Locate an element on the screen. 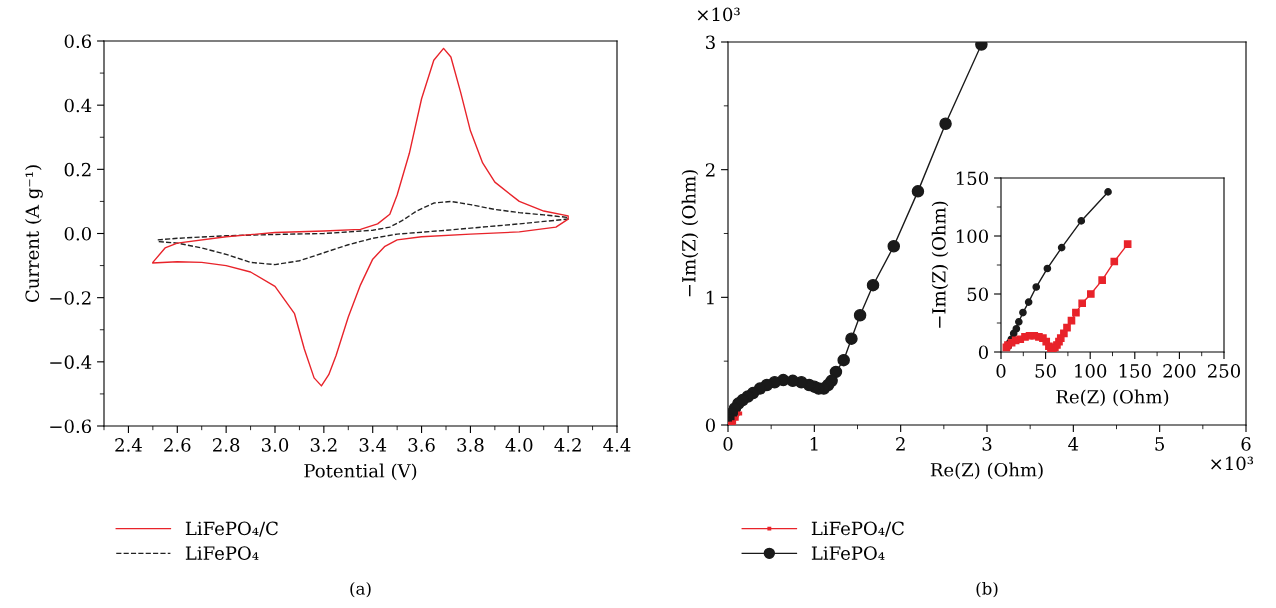  y-tick-label: 1 is located at coordinates (710, 297).